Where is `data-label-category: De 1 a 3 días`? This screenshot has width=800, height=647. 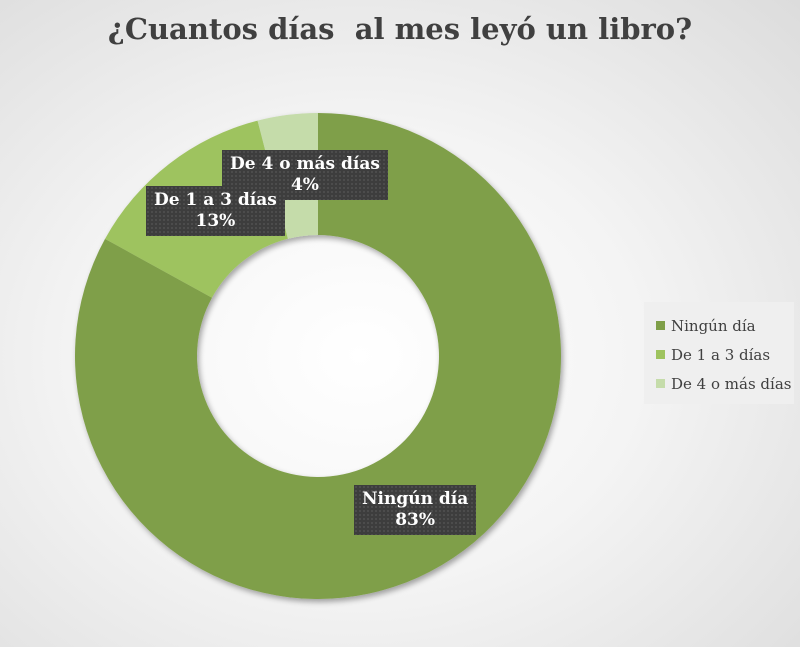 data-label-category: De 1 a 3 días is located at coordinates (215, 200).